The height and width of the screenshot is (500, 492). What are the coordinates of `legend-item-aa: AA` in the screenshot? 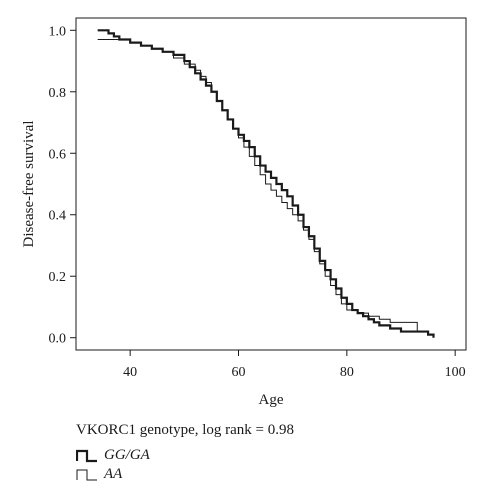 It's located at (99, 474).